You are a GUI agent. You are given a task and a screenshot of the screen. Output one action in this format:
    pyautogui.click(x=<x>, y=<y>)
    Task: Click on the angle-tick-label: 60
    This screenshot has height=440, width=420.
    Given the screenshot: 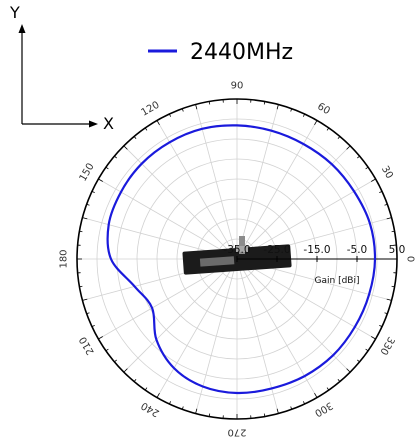 What is the action you would take?
    pyautogui.click(x=323, y=109)
    